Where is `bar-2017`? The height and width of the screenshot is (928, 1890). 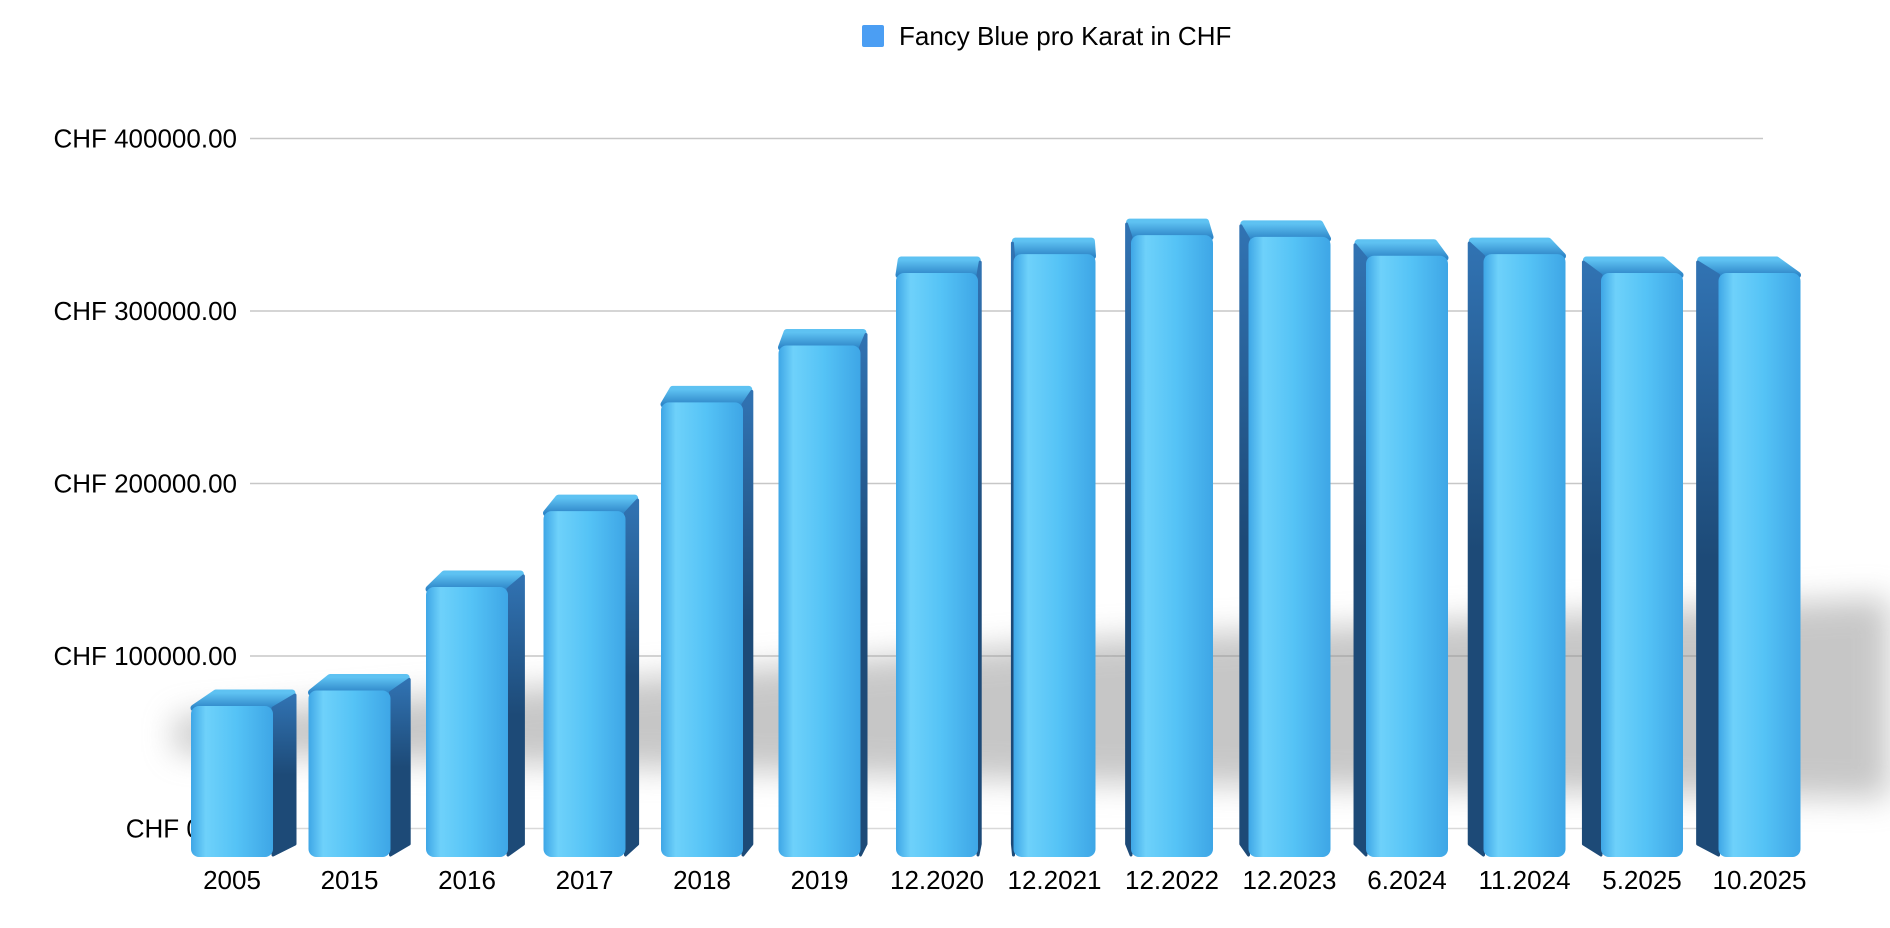
bar-2017 is located at coordinates (591, 675).